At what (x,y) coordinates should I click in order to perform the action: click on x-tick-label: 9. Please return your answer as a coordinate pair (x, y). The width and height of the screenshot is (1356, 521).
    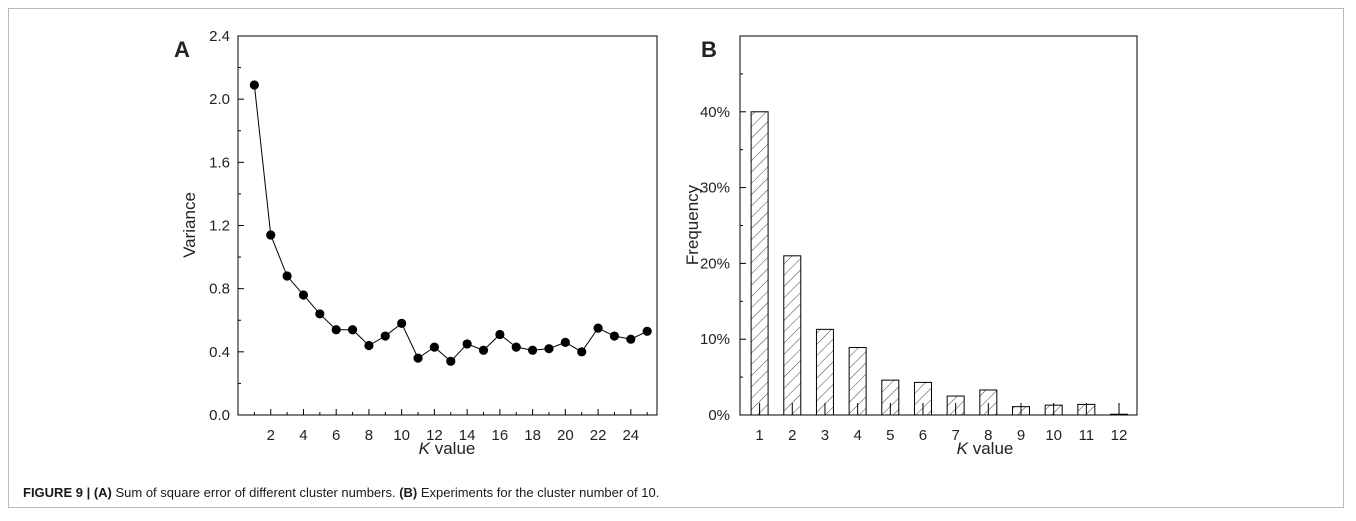
    Looking at the image, I should click on (1021, 435).